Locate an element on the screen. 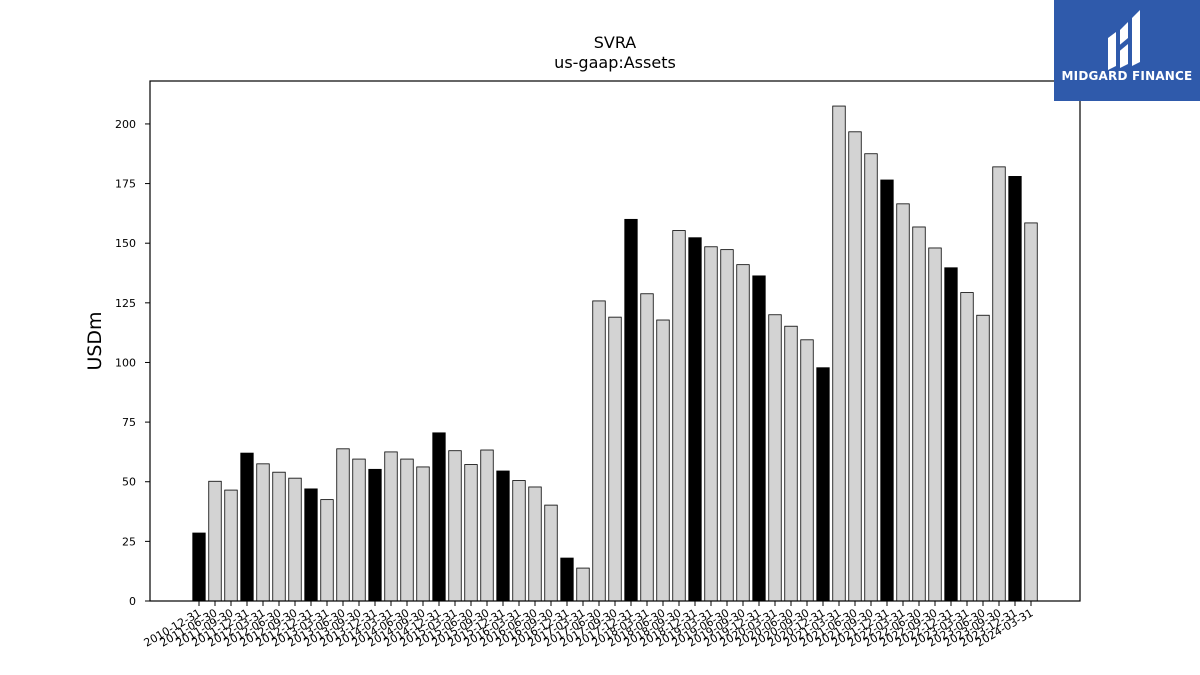 The height and width of the screenshot is (675, 1200). chart-subtitle: us-gaap:Assets is located at coordinates (615, 62).